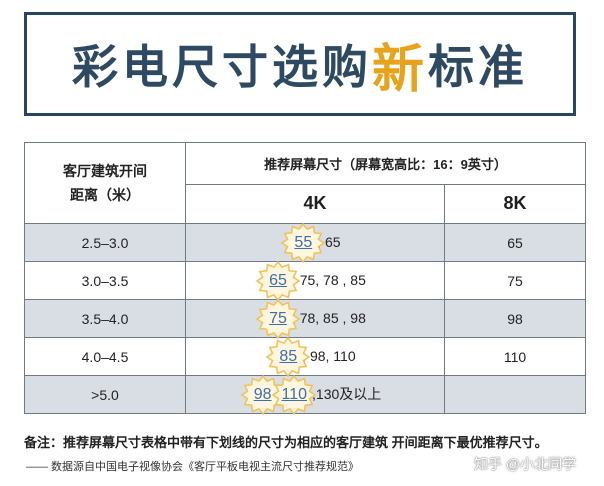  Describe the element at coordinates (515, 280) in the screenshot. I see `size-8k-cell: 75` at that location.